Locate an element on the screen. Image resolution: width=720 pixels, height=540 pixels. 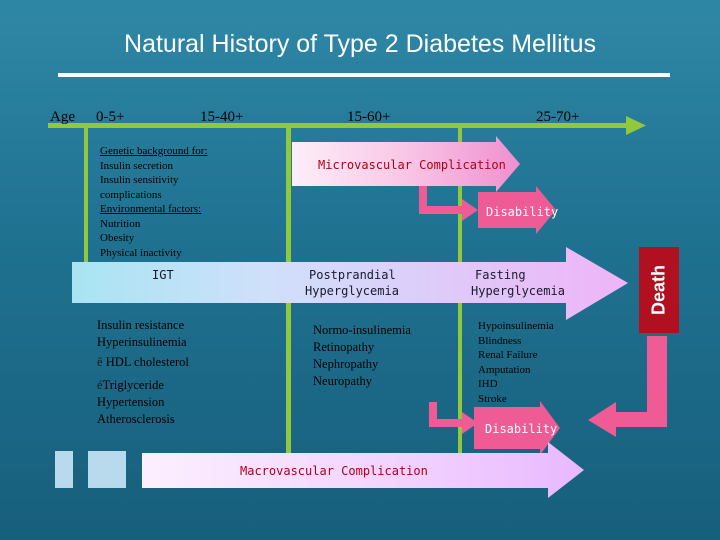
environmental-item: Obesity is located at coordinates (117, 238).